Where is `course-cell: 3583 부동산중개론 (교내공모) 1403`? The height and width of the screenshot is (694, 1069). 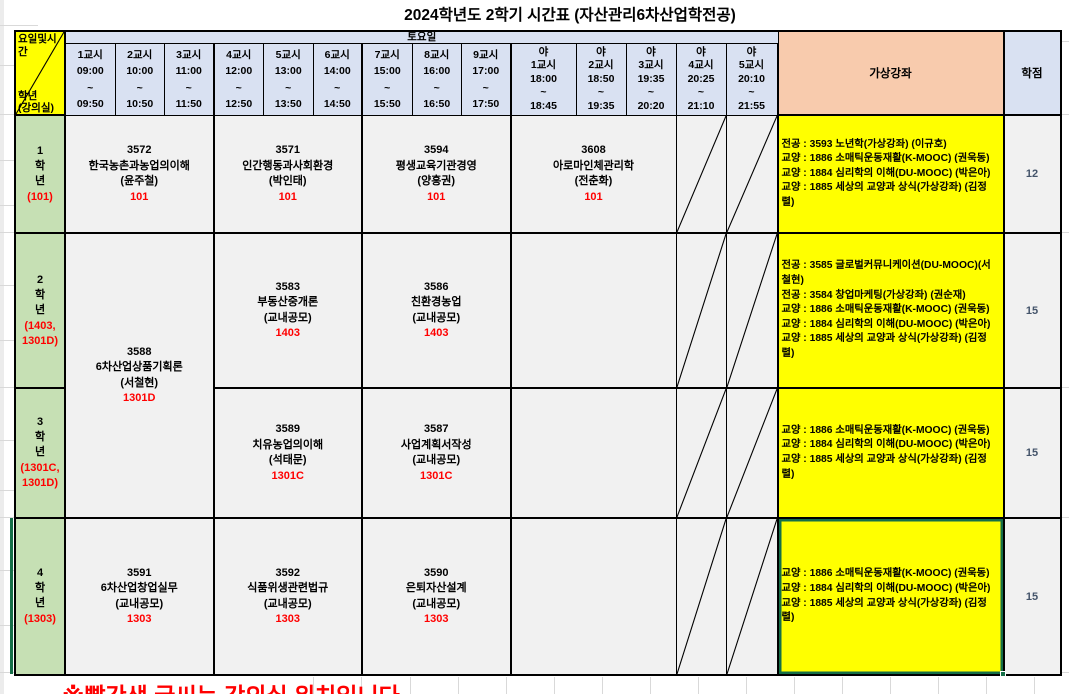 course-cell: 3583 부동산중개론 (교내공모) 1403 is located at coordinates (288, 311).